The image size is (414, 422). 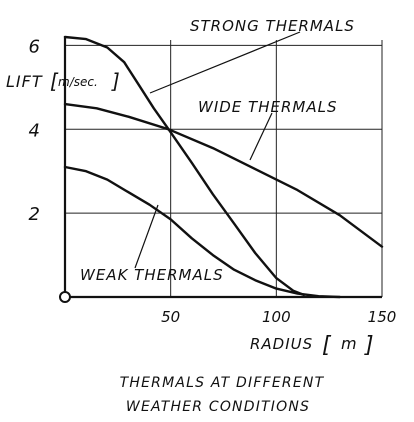 I want to click on x-axis-unit: m, so click(x=349, y=343).